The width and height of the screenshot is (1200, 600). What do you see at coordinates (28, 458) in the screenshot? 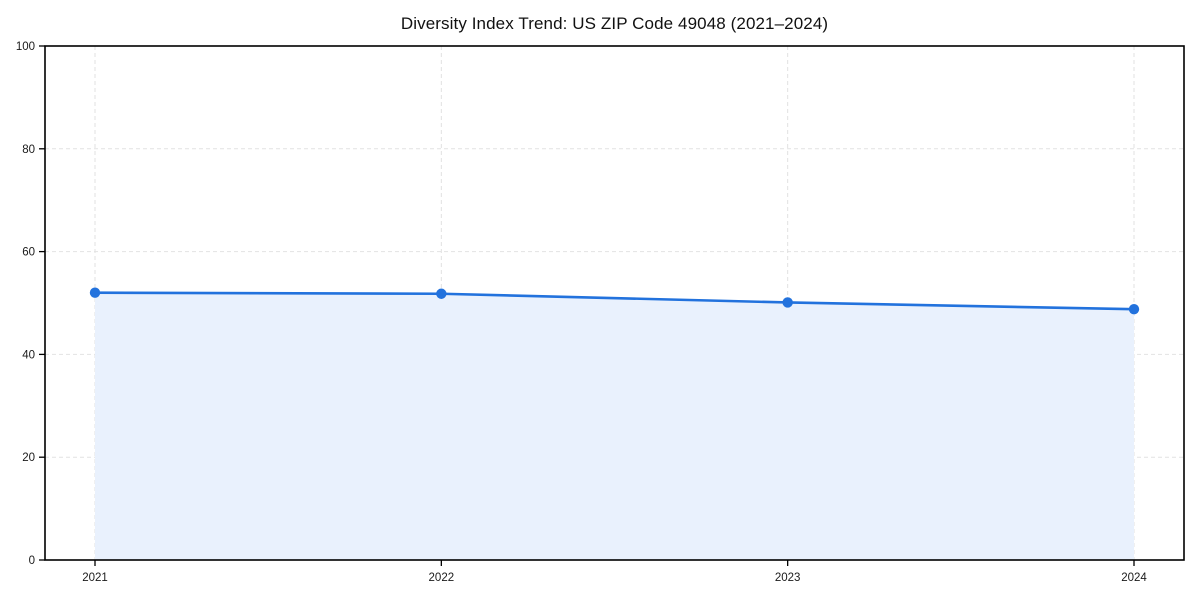
I see `y-tick-label: 20` at bounding box center [28, 458].